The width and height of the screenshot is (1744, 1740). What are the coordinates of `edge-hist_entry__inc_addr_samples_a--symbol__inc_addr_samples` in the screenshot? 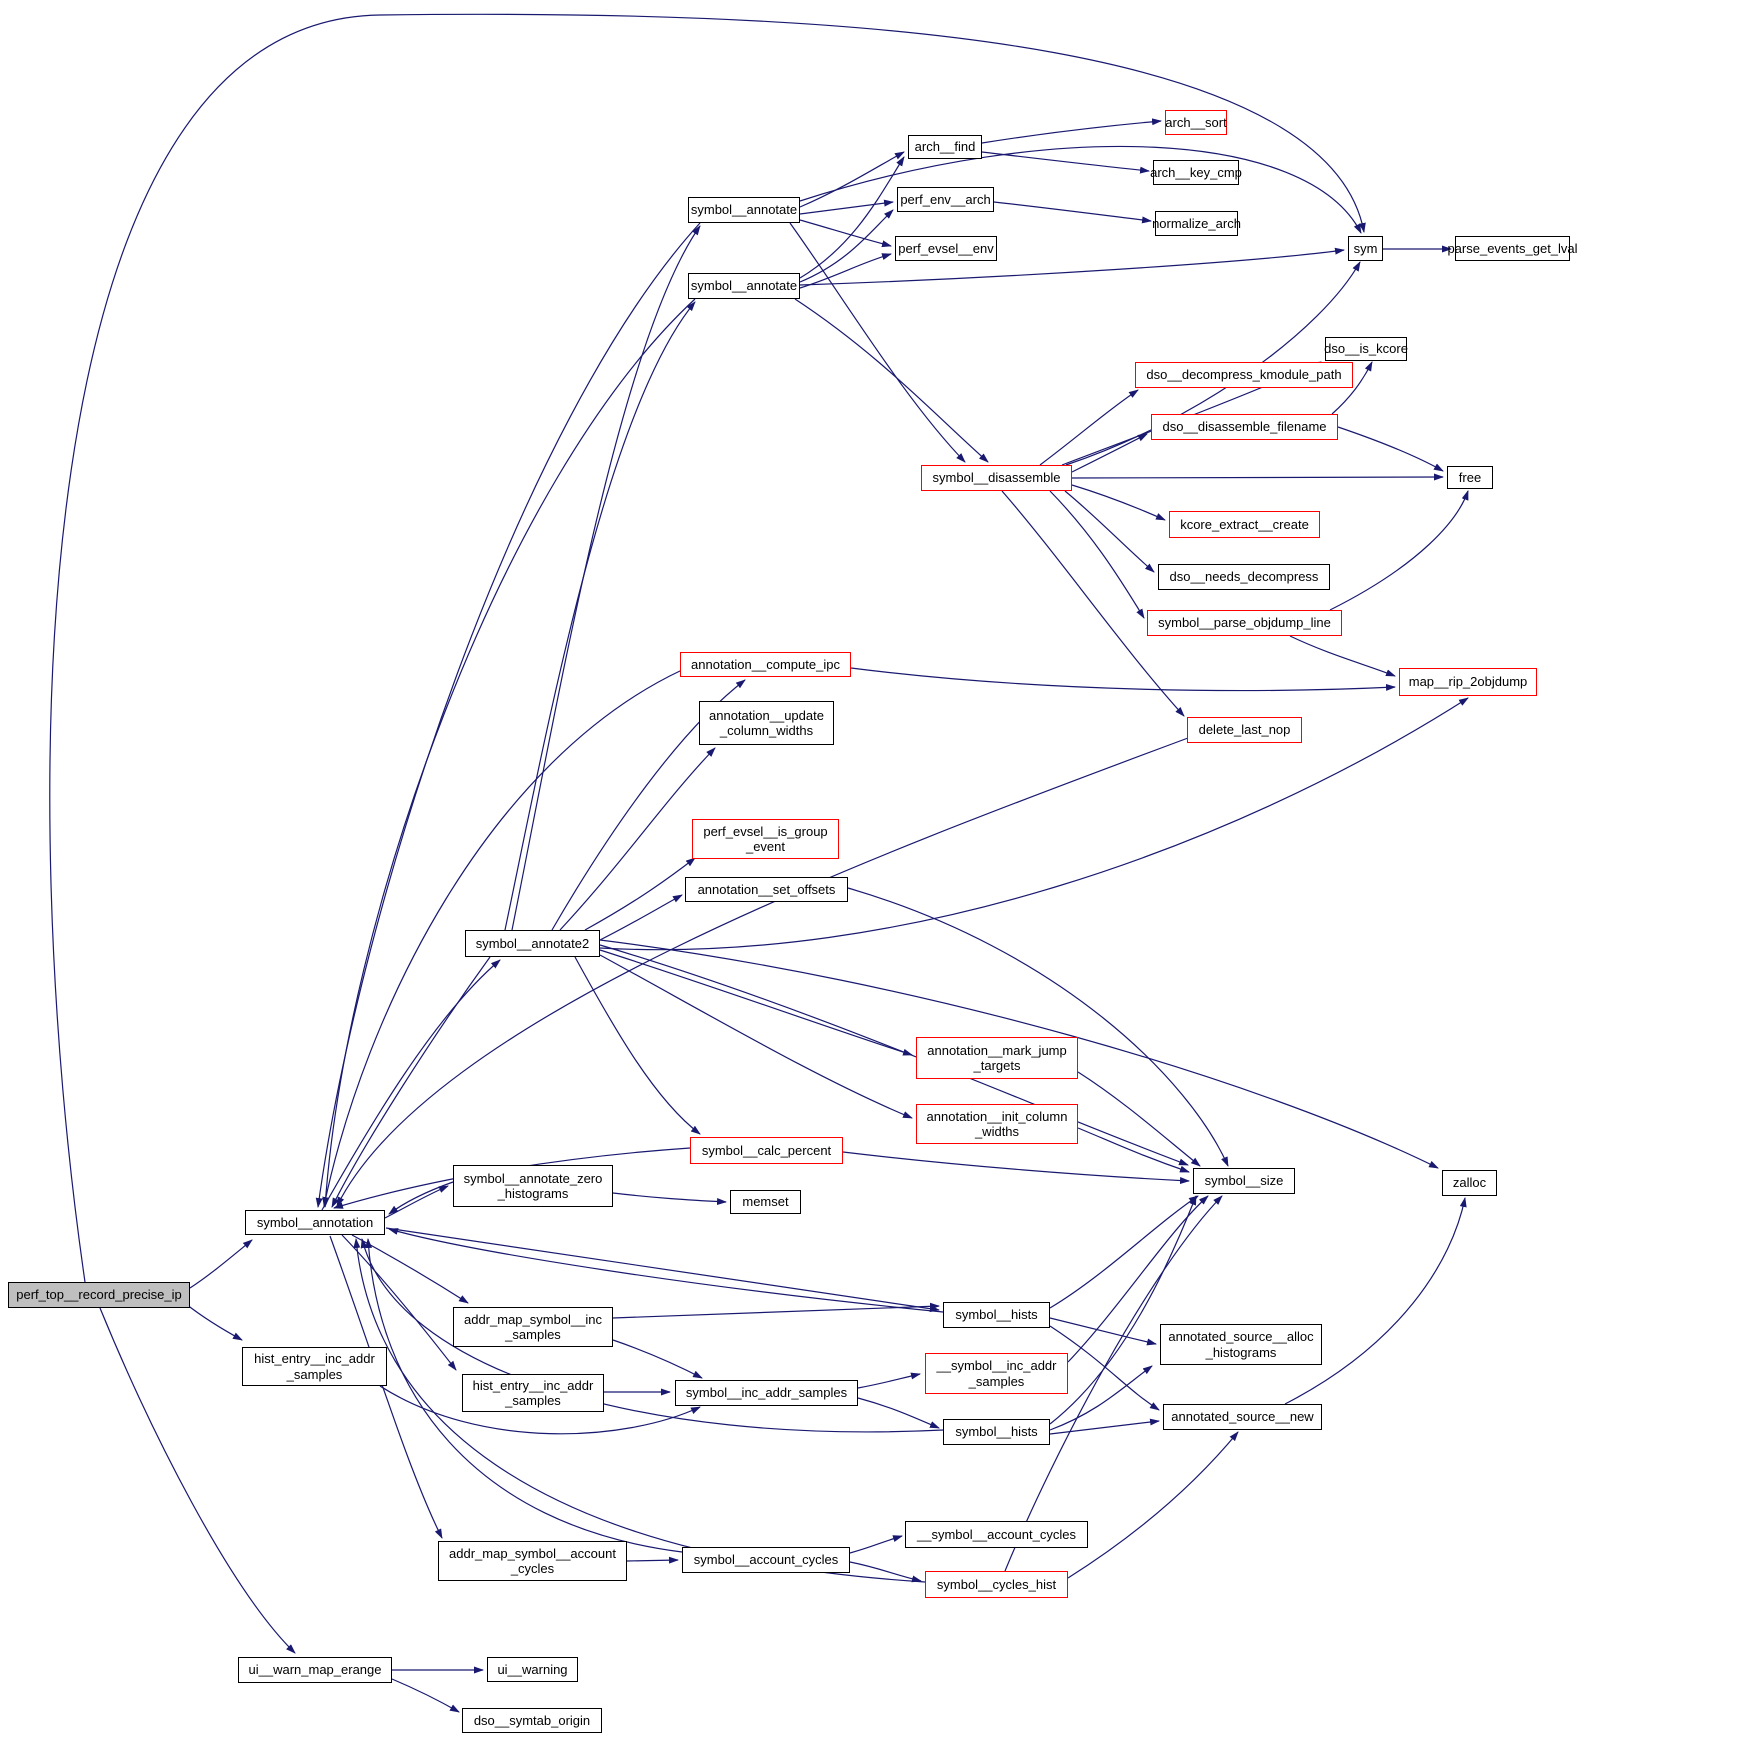 It's located at (540, 1410).